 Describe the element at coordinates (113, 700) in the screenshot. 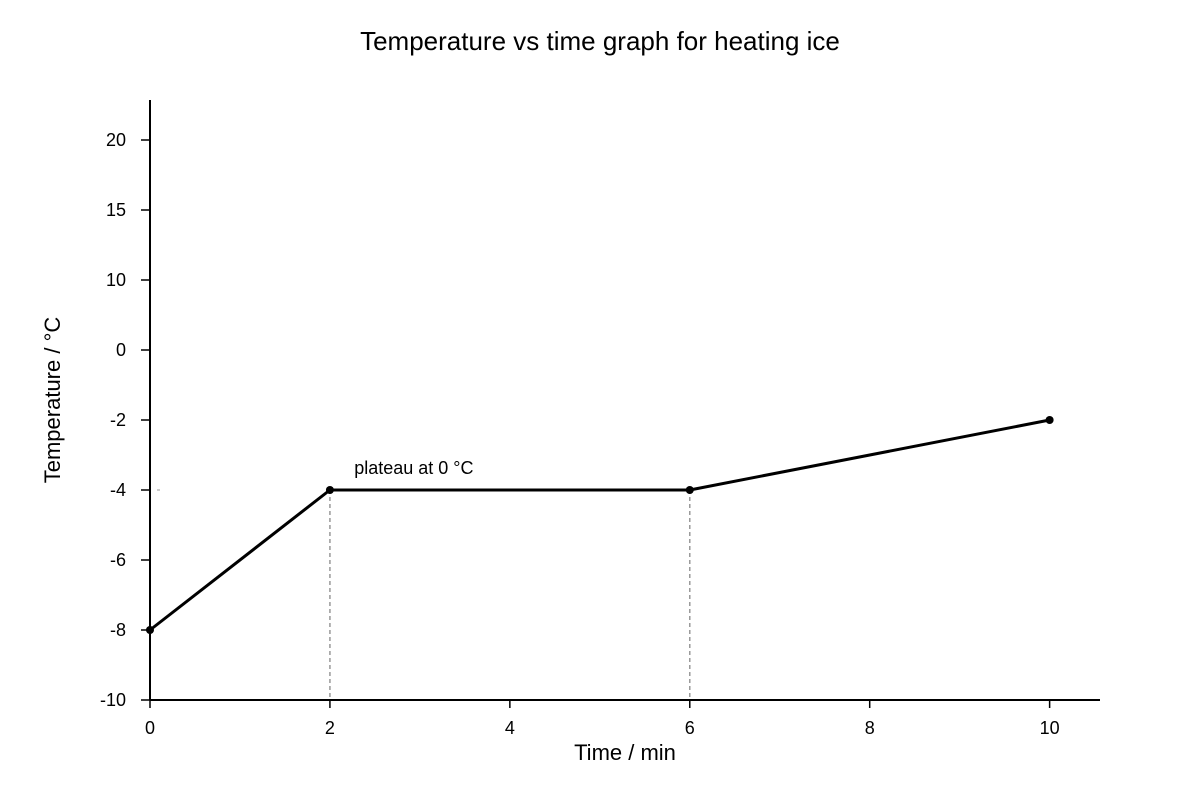

I see `y-tick-label: -10` at that location.